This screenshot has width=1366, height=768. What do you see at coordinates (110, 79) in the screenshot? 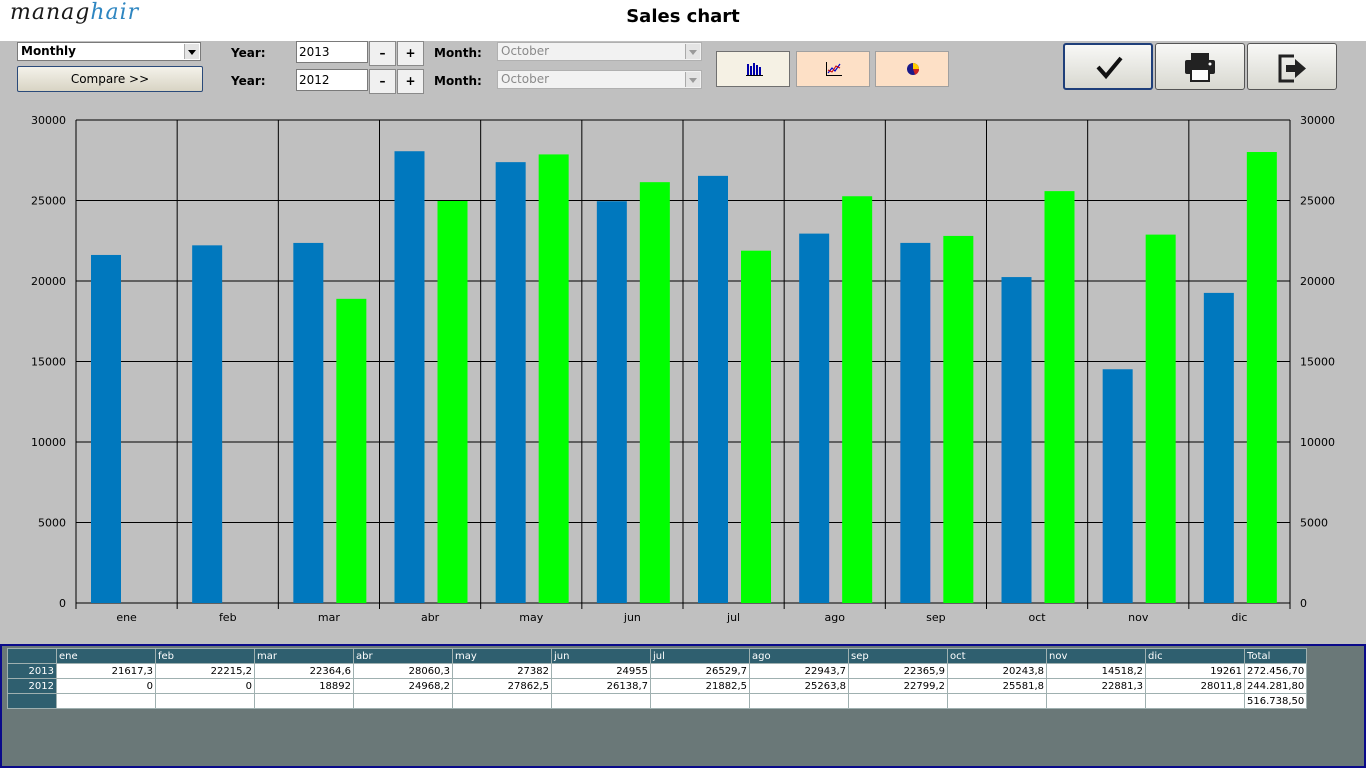
I see `compare-button: Compare >>` at bounding box center [110, 79].